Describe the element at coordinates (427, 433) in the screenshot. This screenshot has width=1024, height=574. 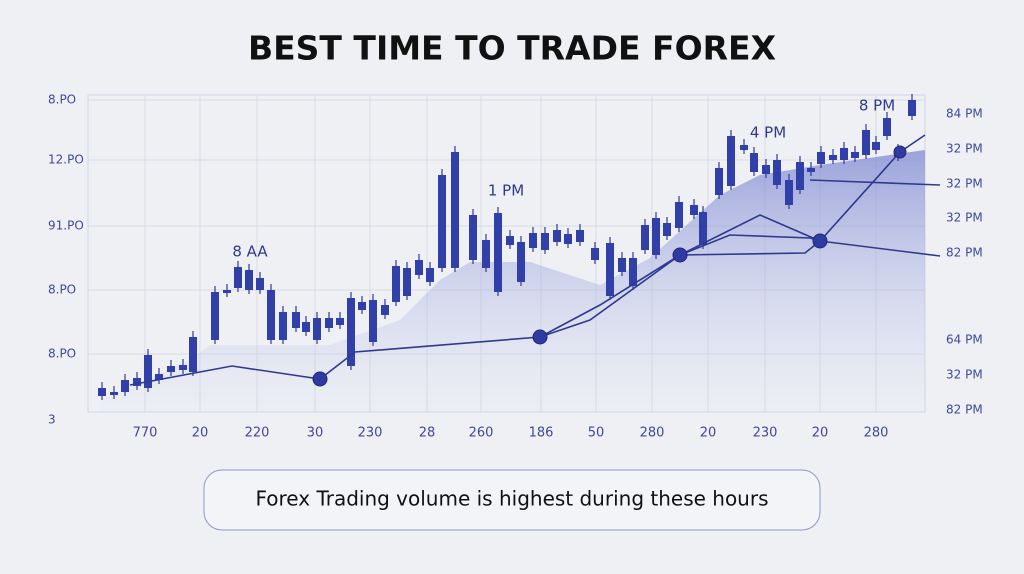
I see `bottom-label: 28` at that location.